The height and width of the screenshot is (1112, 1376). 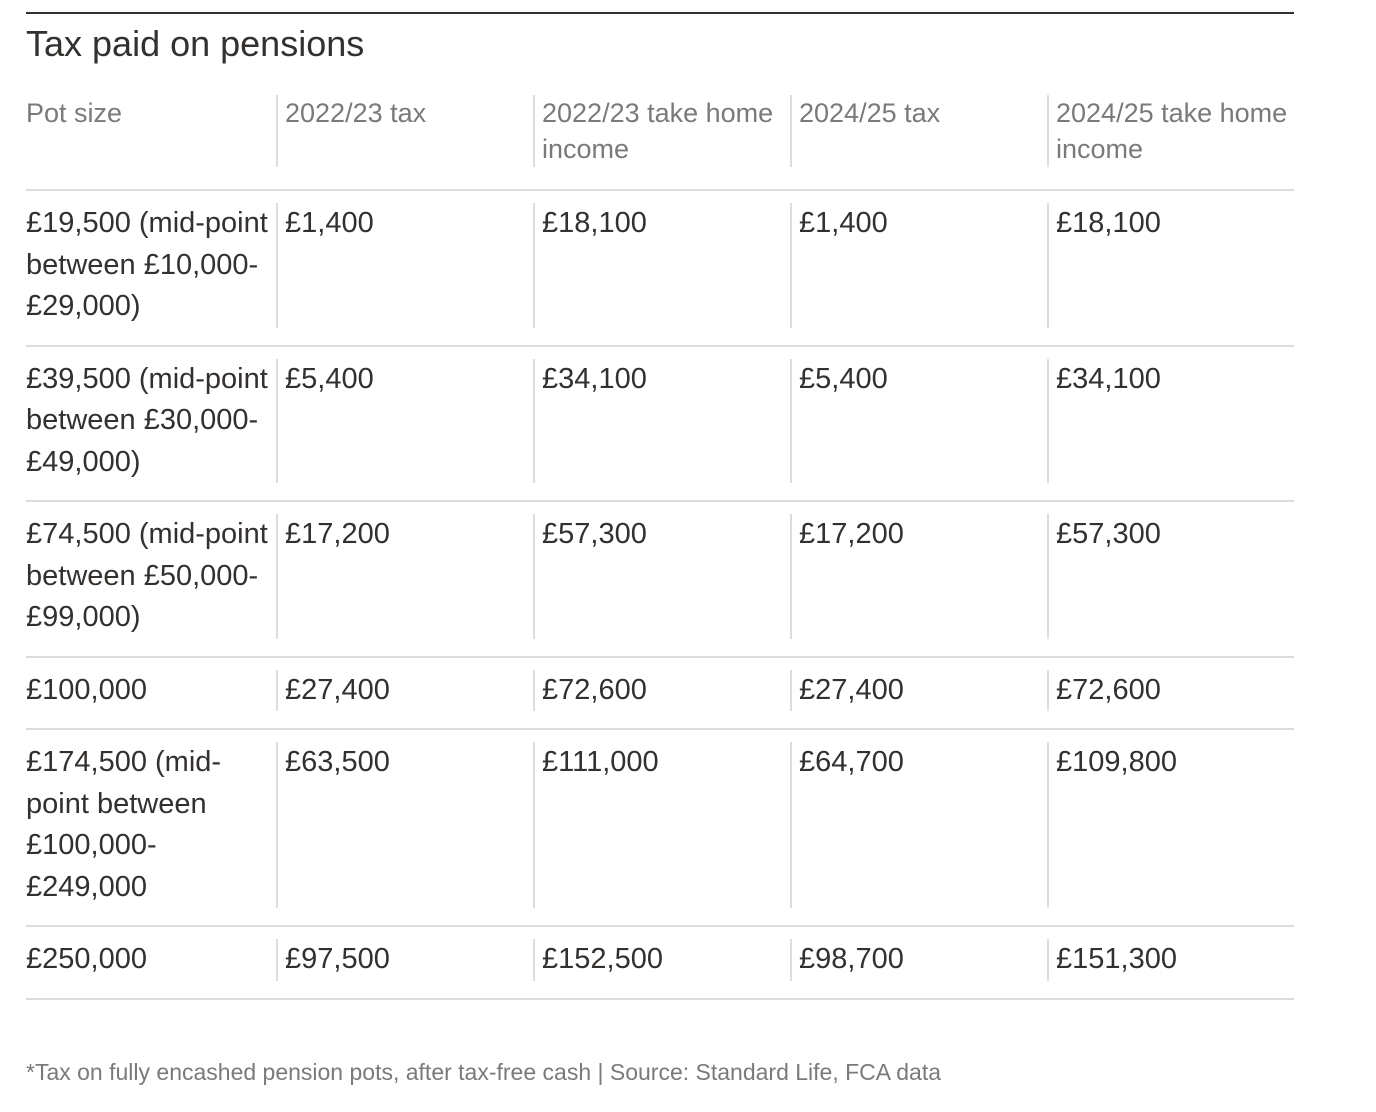 I want to click on cell-text: £97,500, so click(x=404, y=960).